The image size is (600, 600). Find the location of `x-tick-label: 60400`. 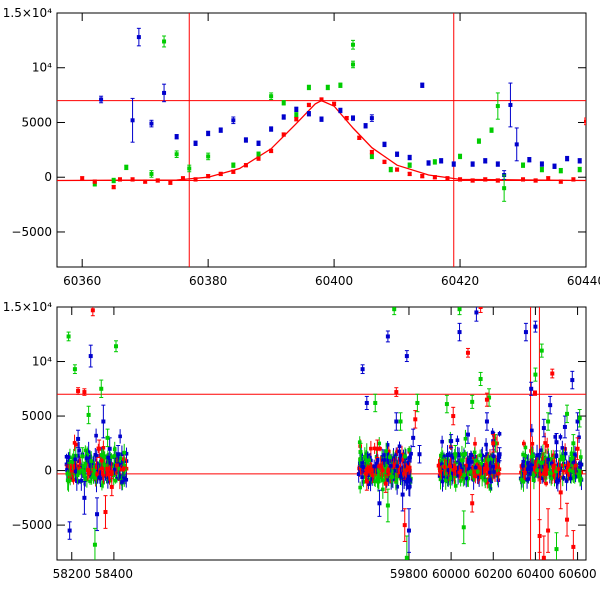

x-tick-label: 60400 is located at coordinates (535, 574).